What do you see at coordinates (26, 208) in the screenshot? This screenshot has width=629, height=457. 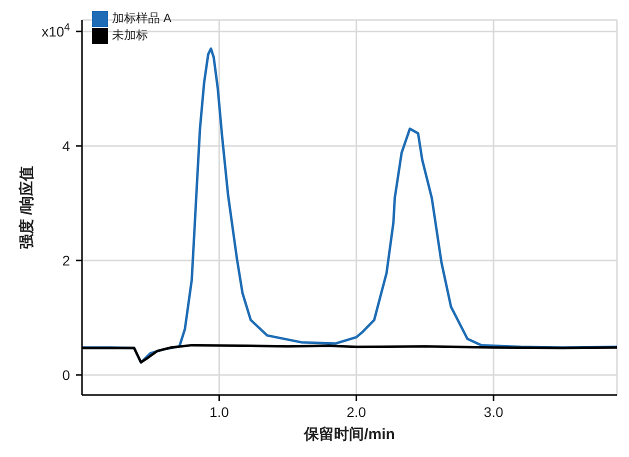 I see `y-axis-title: 强度 /响应值` at bounding box center [26, 208].